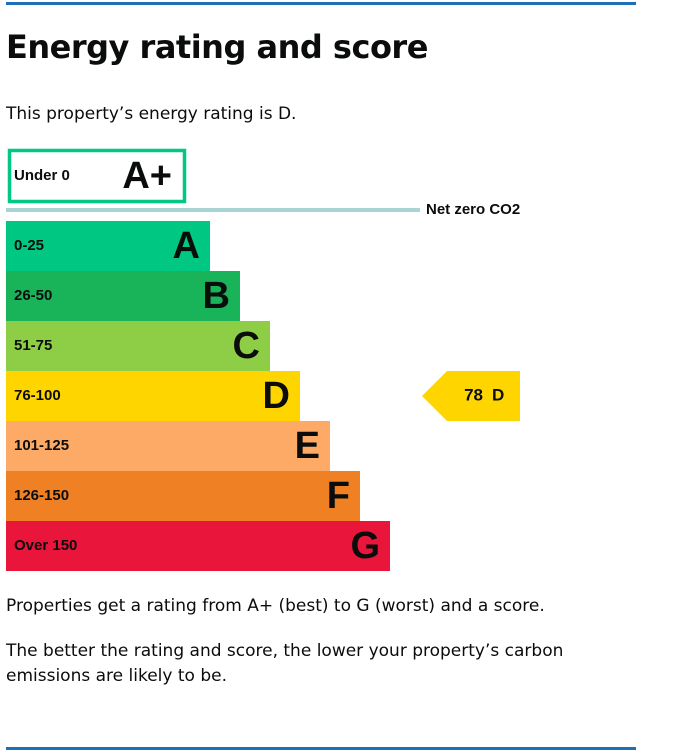 The width and height of the screenshot is (674, 754). What do you see at coordinates (97, 176) in the screenshot?
I see `top-band-box` at bounding box center [97, 176].